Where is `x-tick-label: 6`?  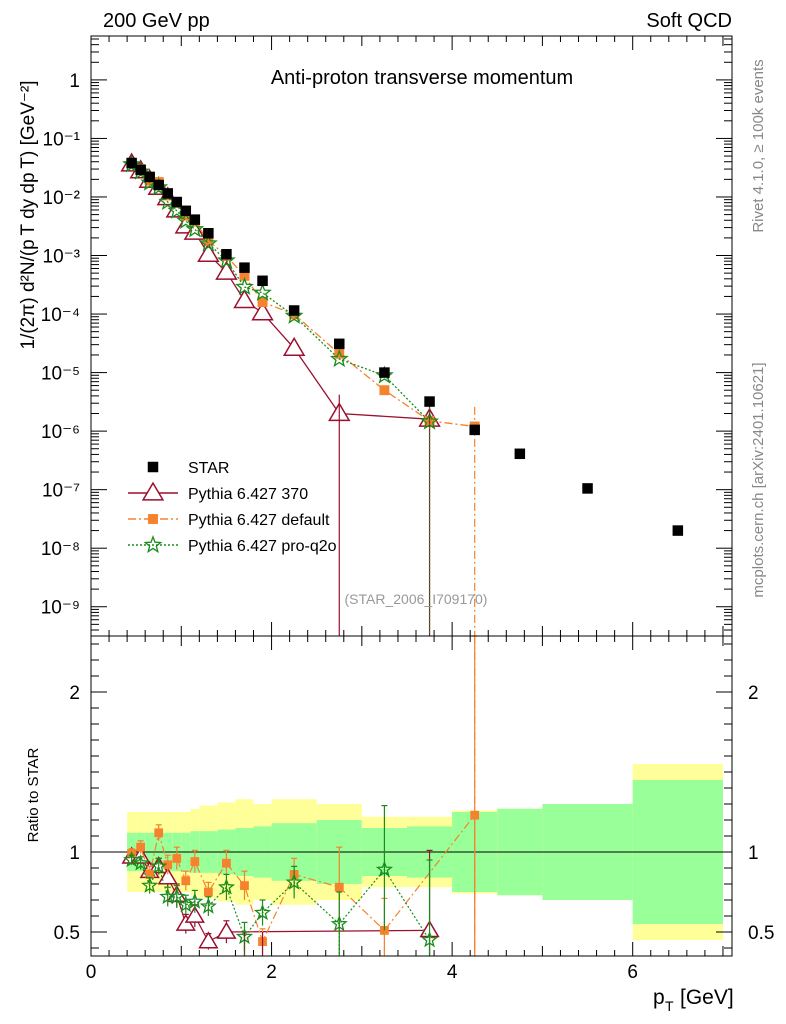
x-tick-label: 6 is located at coordinates (632, 972).